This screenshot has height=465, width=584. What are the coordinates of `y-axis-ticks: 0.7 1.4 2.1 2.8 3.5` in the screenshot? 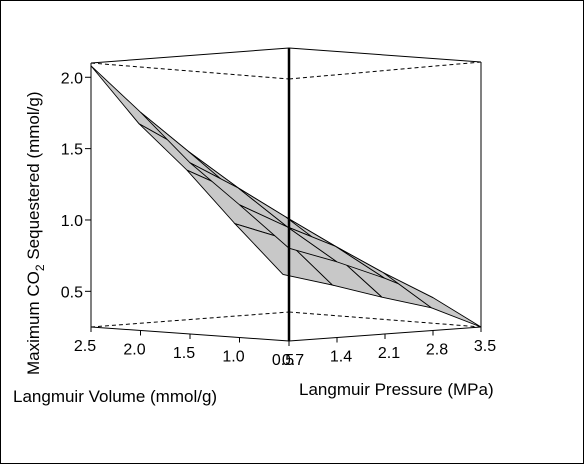 It's located at (389, 348).